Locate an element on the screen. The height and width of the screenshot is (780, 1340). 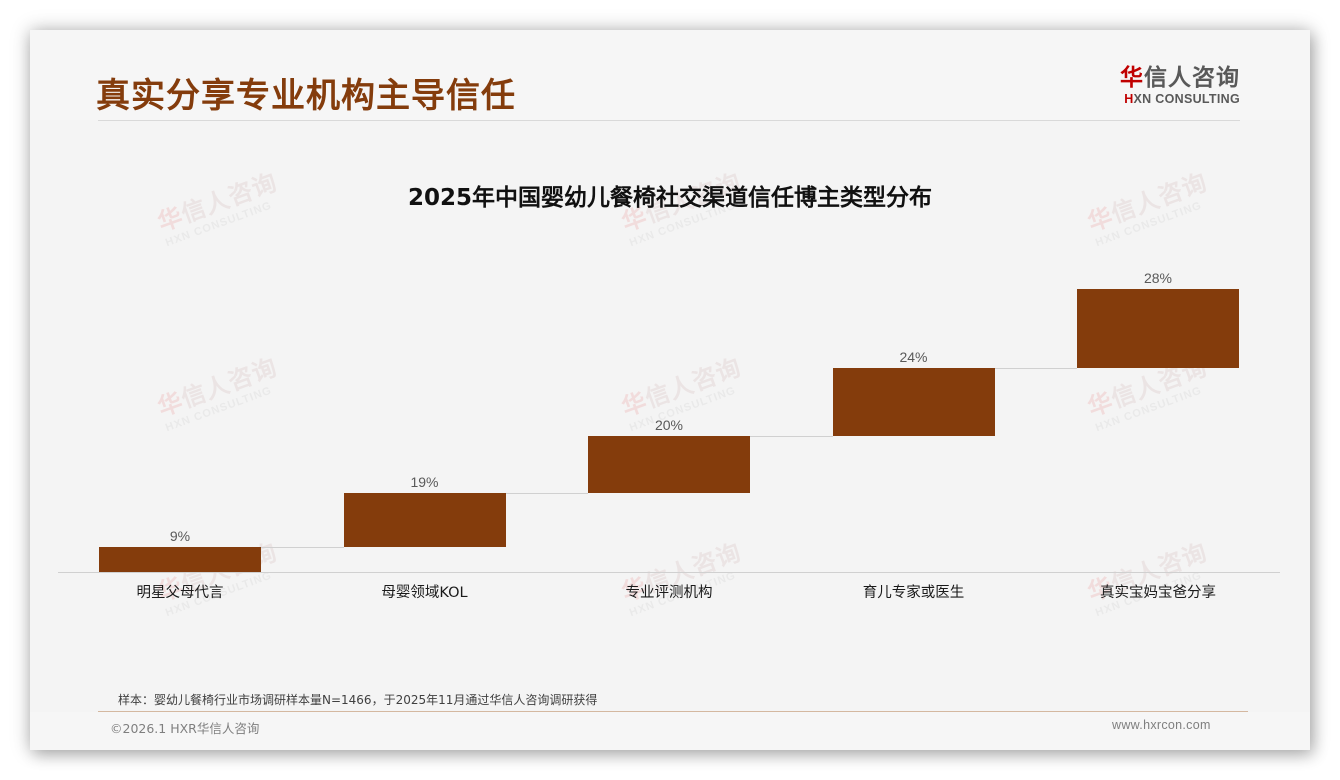
logo-en-accent: H is located at coordinates (1129, 99).